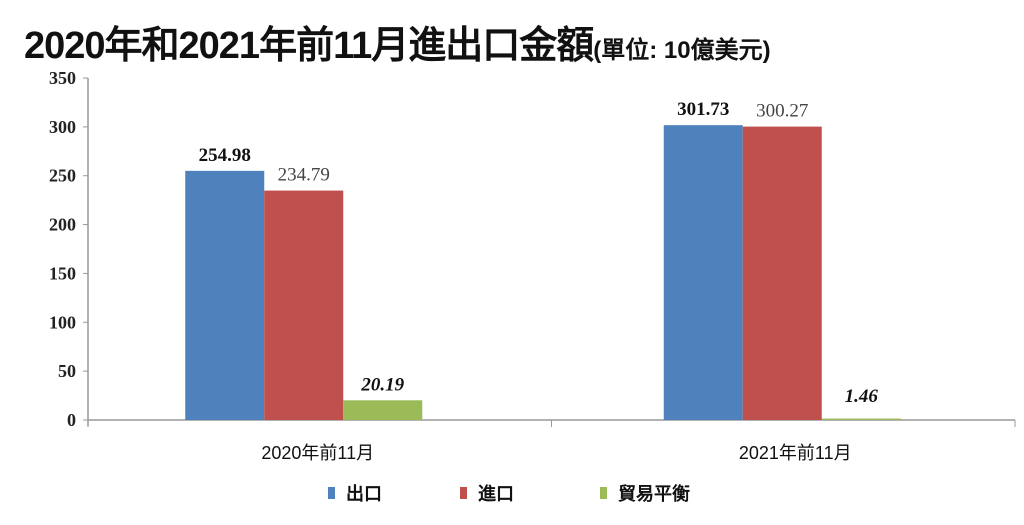 This screenshot has height=525, width=1024. I want to click on title-unit: (單位: 10億美元), so click(682, 50).